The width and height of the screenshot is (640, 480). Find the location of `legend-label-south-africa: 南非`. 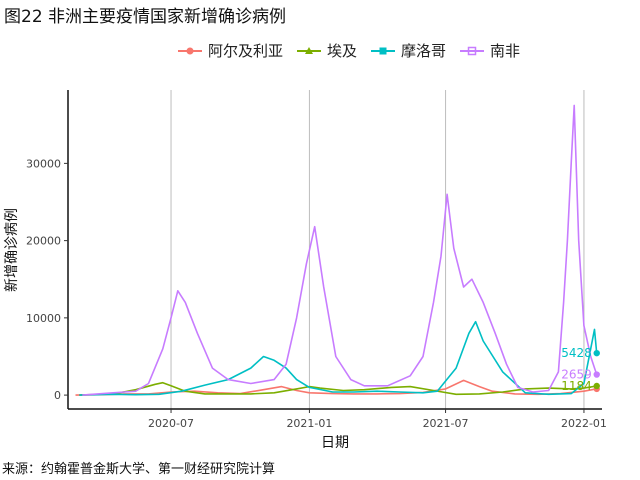

legend-label-south-africa: 南非 is located at coordinates (505, 51).